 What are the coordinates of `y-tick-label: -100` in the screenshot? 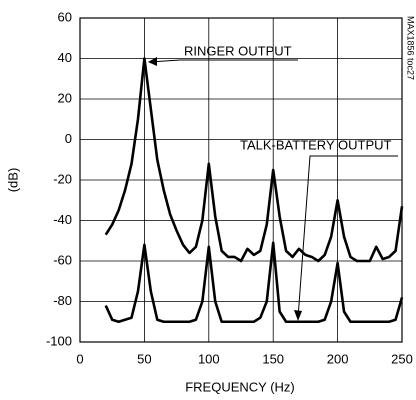 It's located at (59, 340).